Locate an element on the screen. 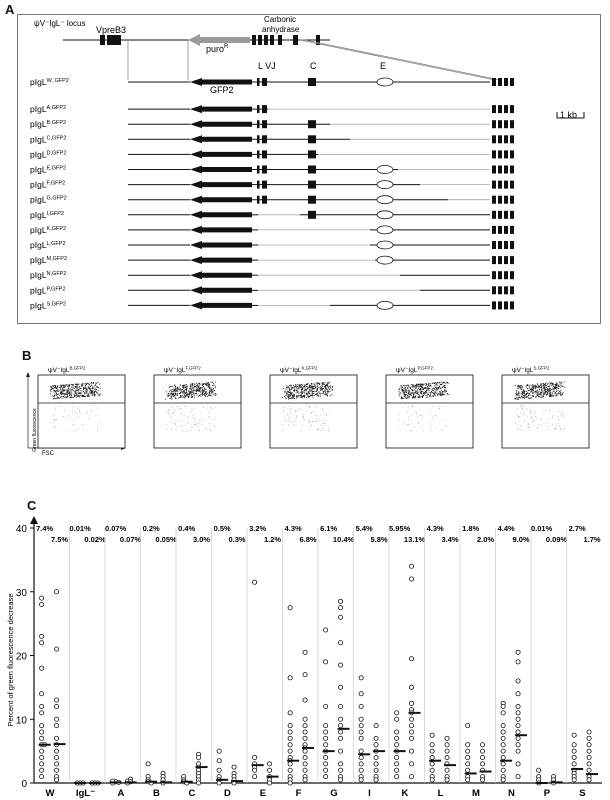  y-axis-arrowhead is located at coordinates (34, 520).